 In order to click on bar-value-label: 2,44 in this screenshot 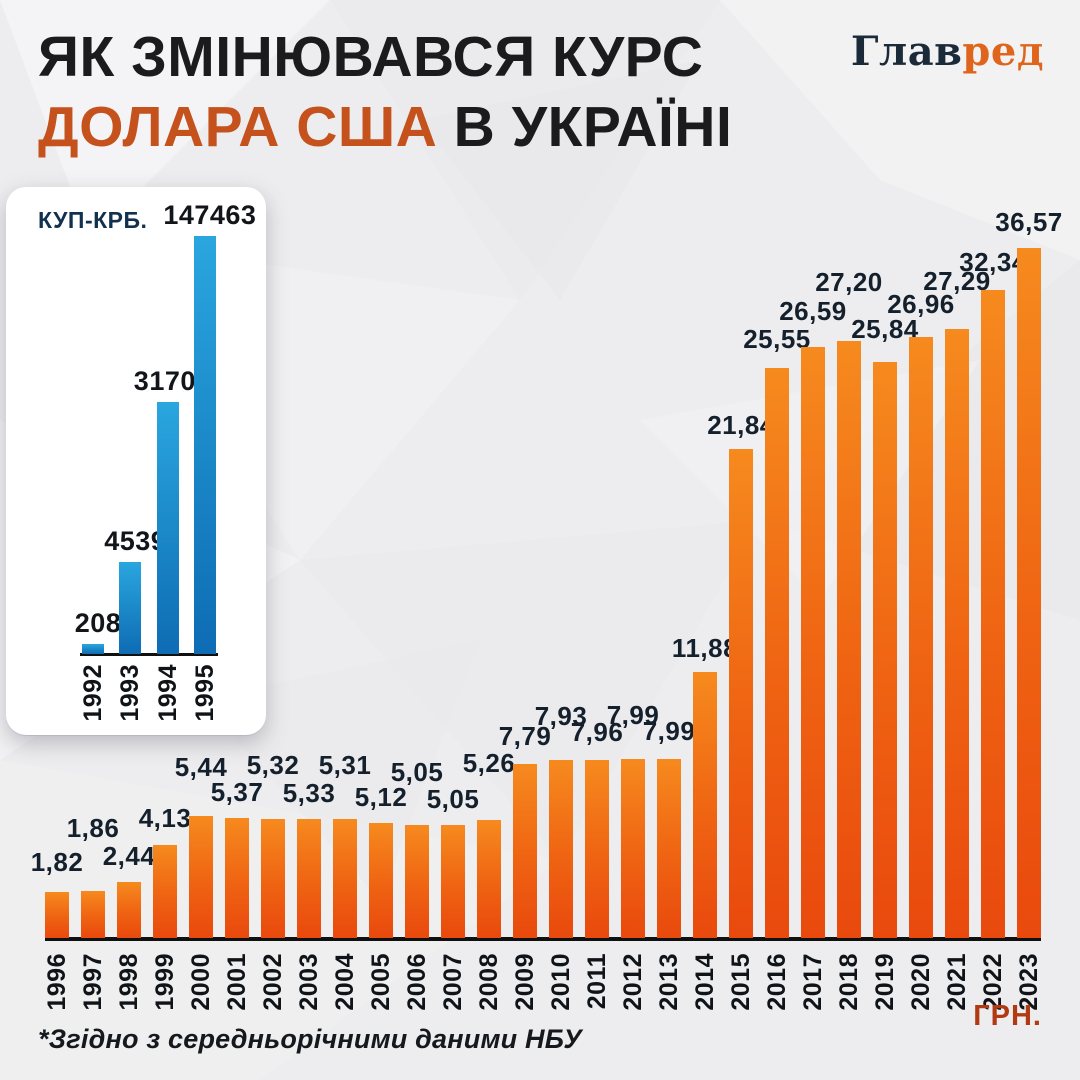, I will do `click(129, 856)`.